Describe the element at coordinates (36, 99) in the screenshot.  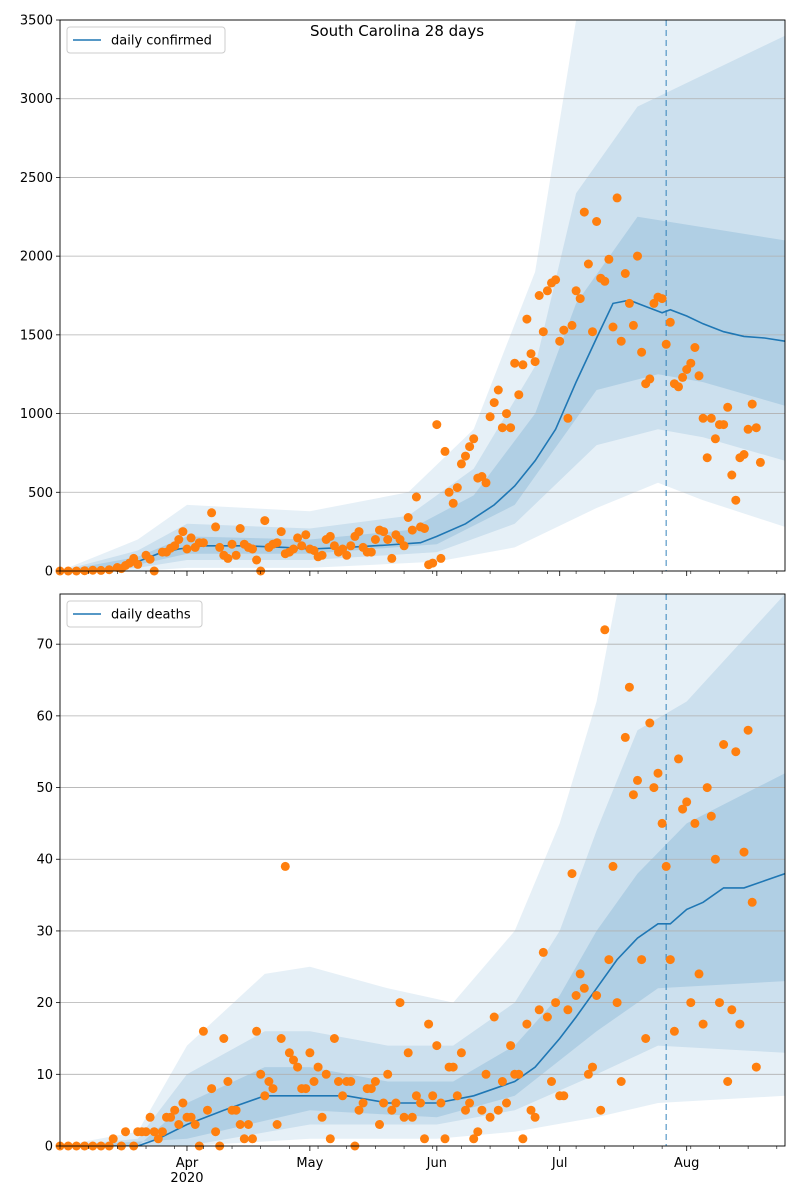
I see `confirmed-y-tick-label: 3000` at that location.